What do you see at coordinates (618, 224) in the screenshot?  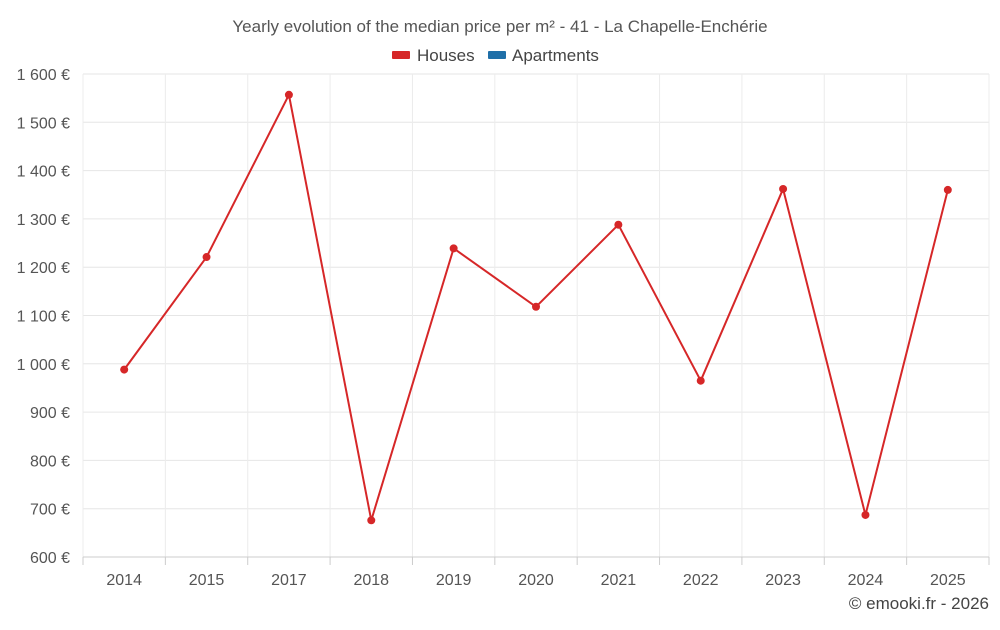 I see `data-point-houses-2021` at bounding box center [618, 224].